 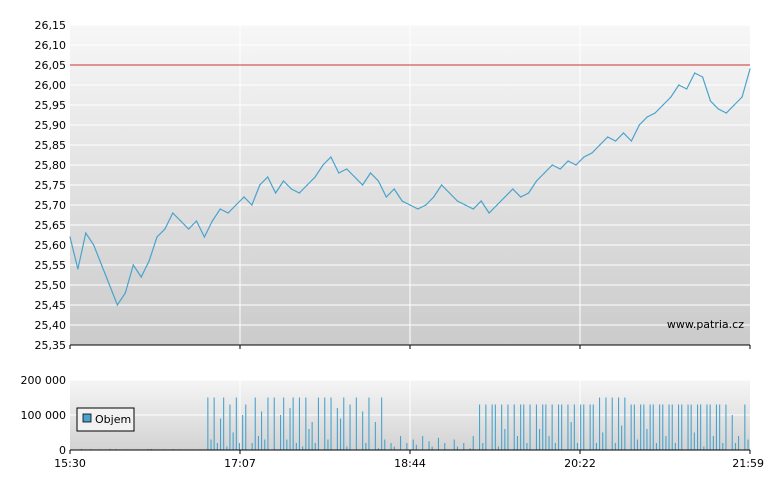 What do you see at coordinates (44, 380) in the screenshot?
I see `volume-y-tick-label: 200 000` at bounding box center [44, 380].